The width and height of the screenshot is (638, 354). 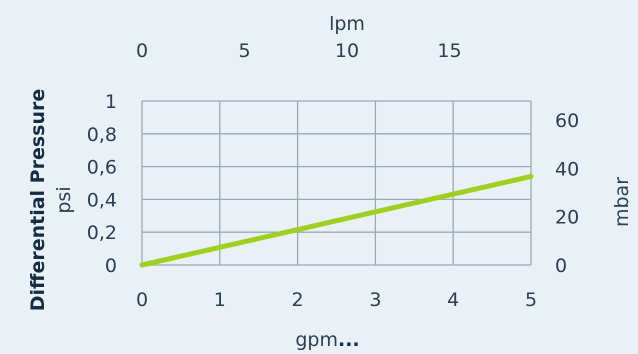 I want to click on top-tick-label-0: 0, so click(x=142, y=51).